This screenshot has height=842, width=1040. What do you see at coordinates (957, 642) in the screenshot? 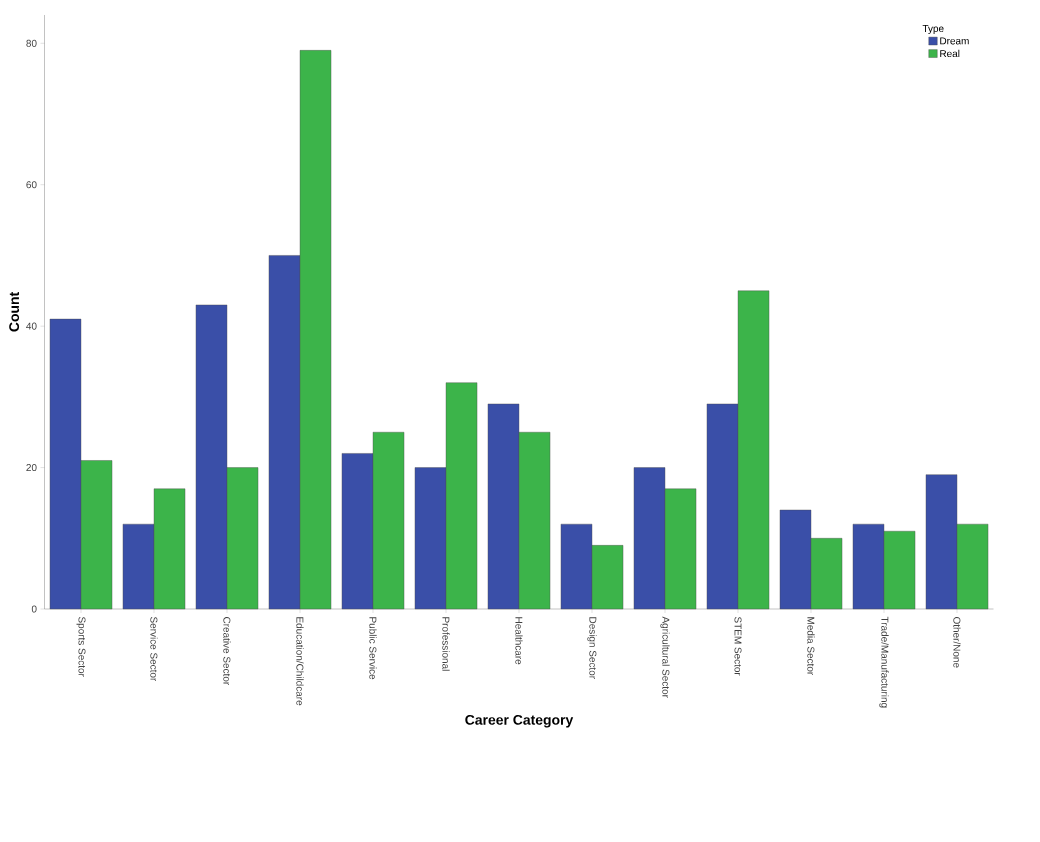
I see `x-tick-label: Other/None` at bounding box center [957, 642].